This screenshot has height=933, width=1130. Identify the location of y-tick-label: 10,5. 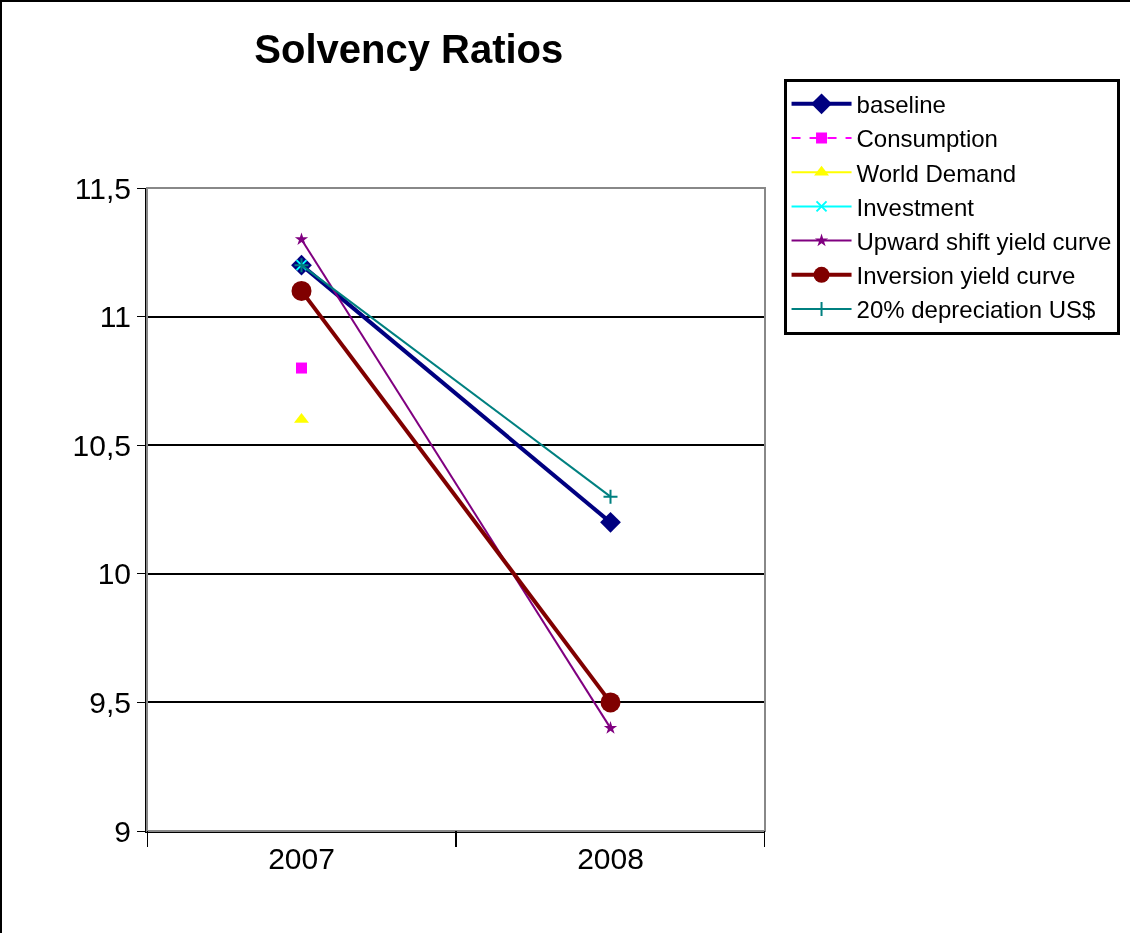
(101, 445).